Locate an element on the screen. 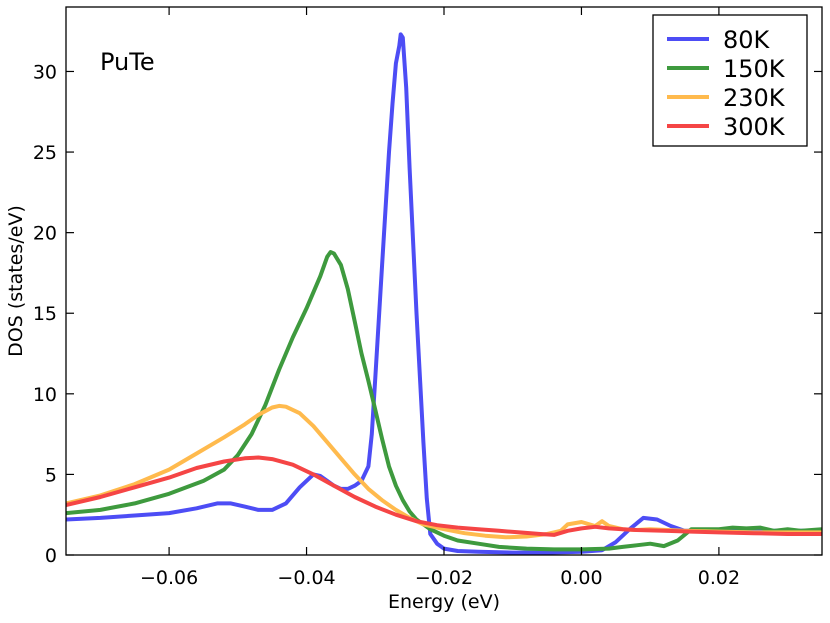  y-tick-label: 30 is located at coordinates (45, 72).